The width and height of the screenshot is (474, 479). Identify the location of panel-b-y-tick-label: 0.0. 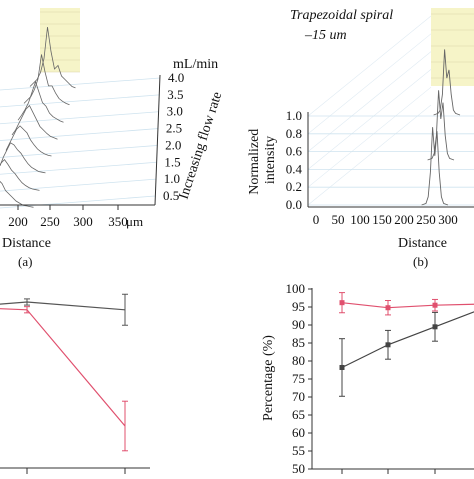
(294, 204).